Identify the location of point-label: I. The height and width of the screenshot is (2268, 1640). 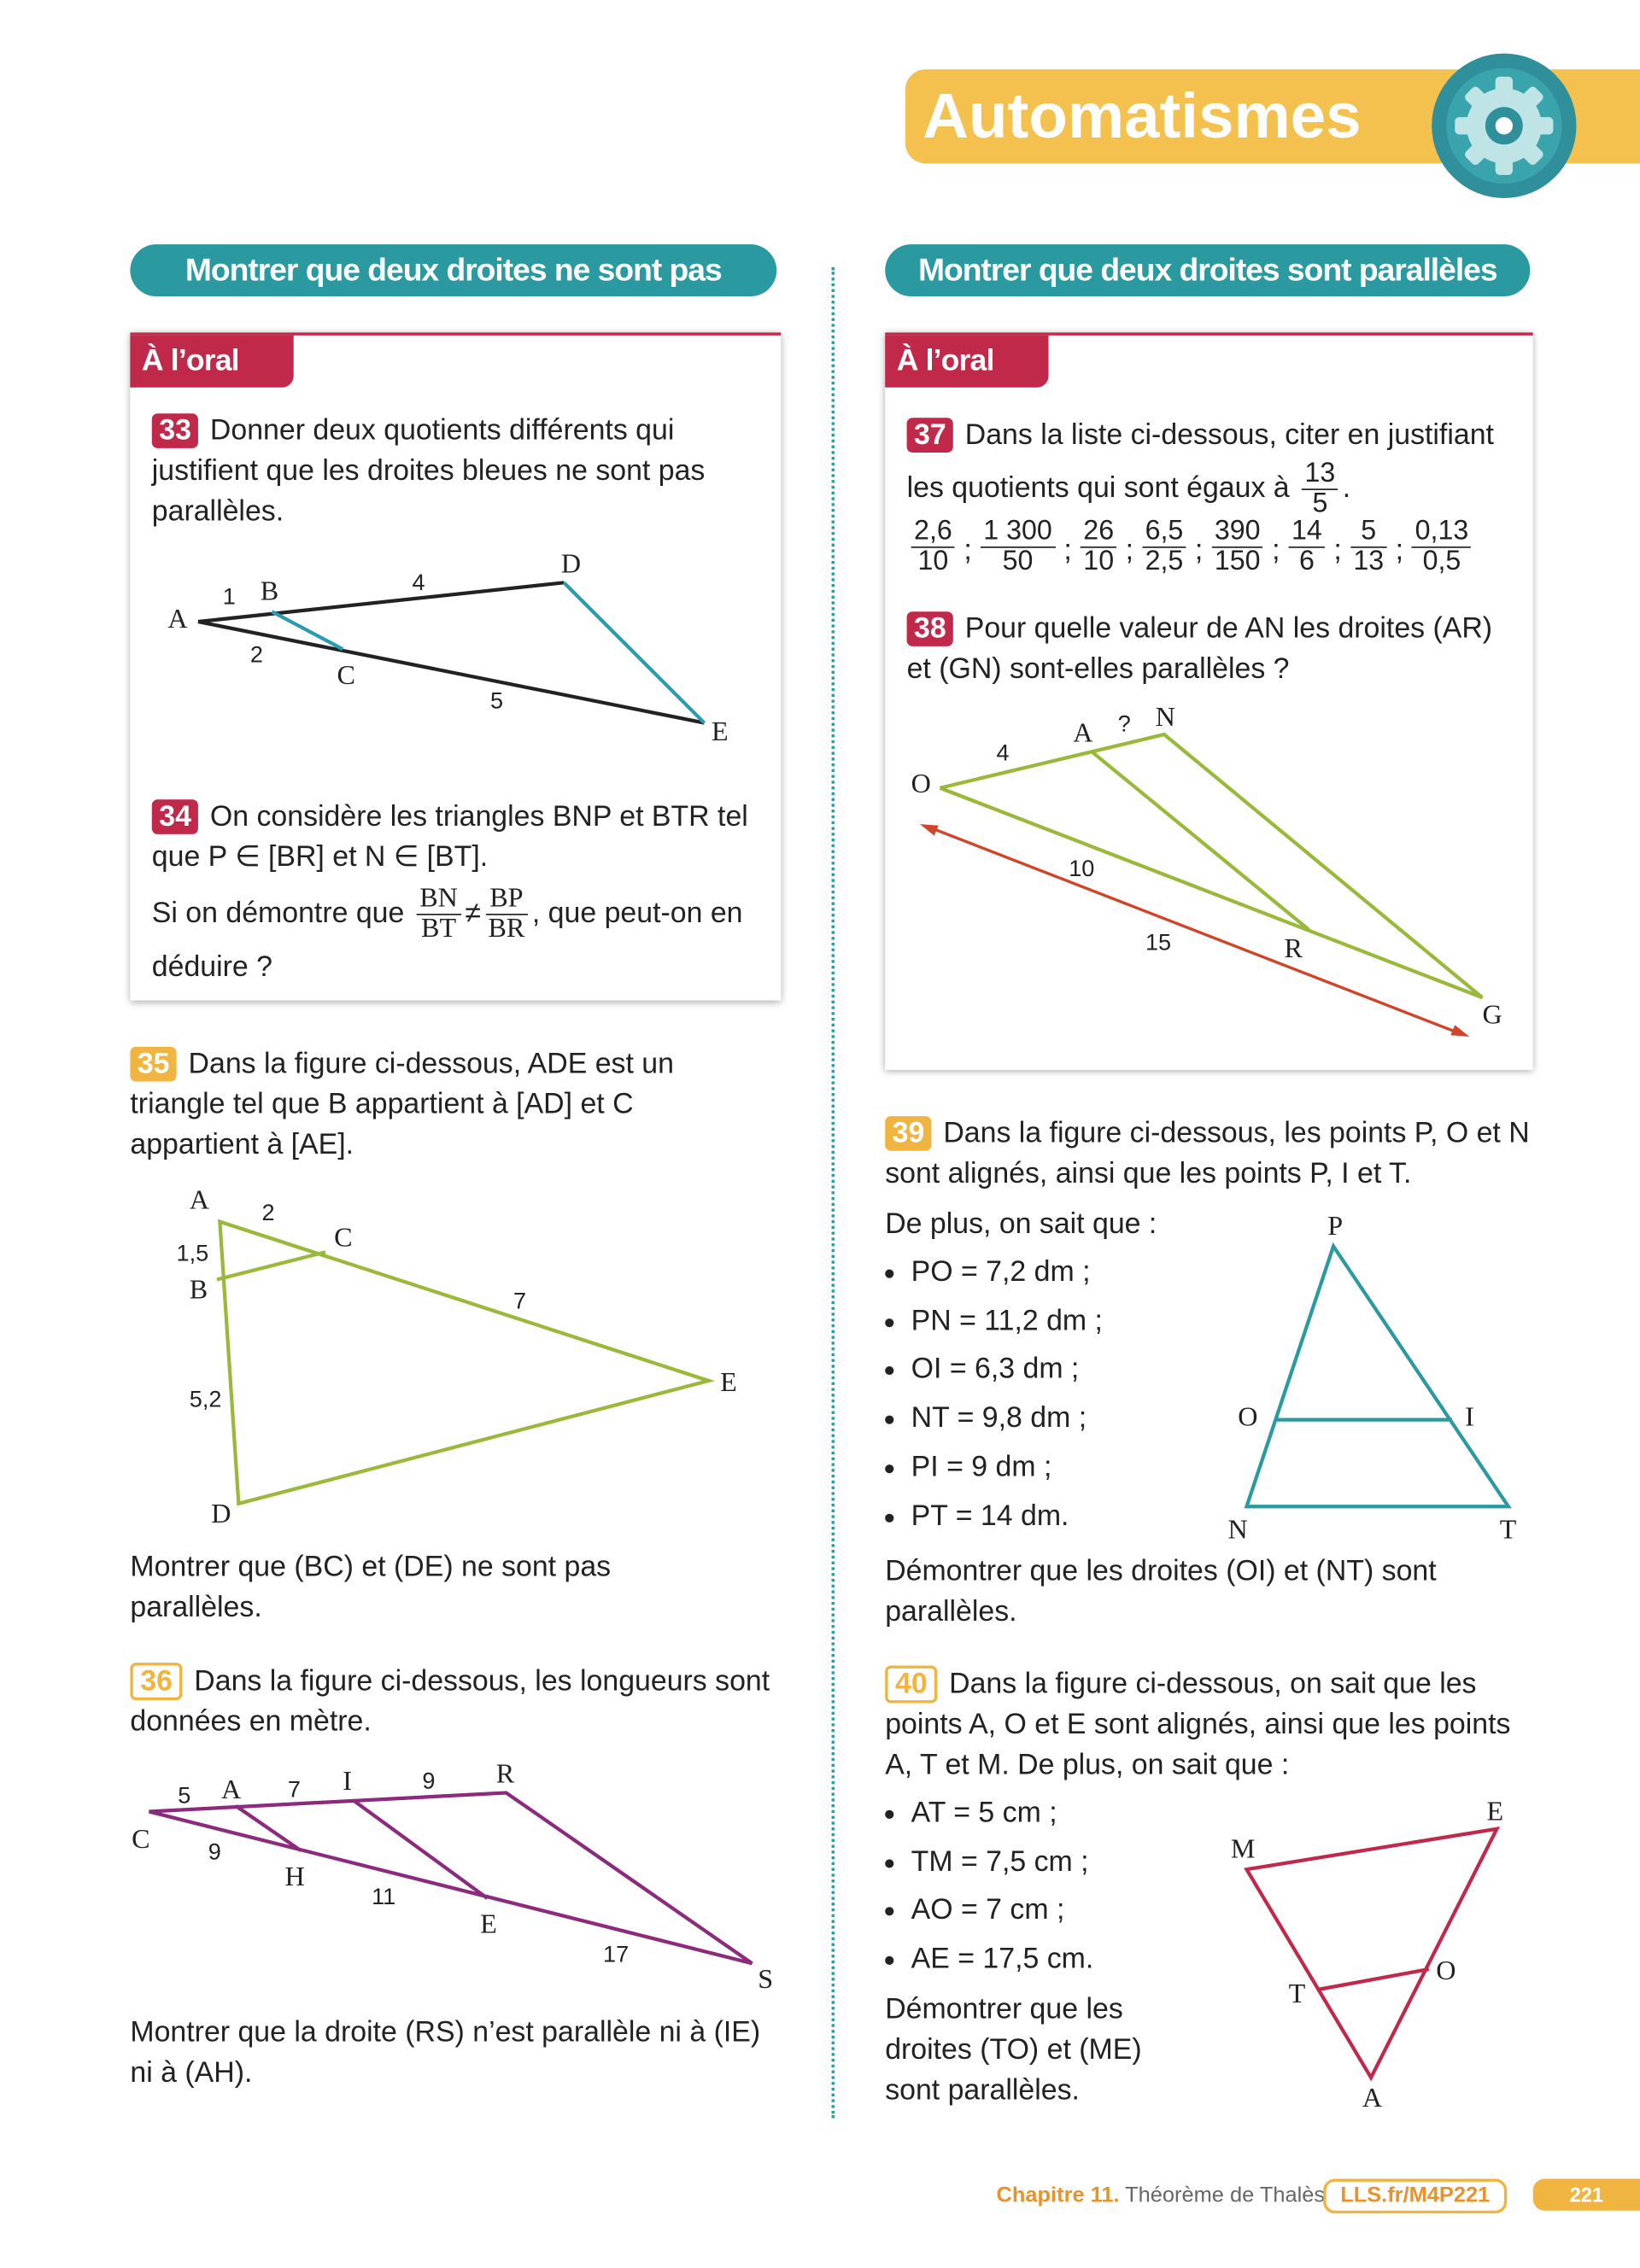
(347, 1780).